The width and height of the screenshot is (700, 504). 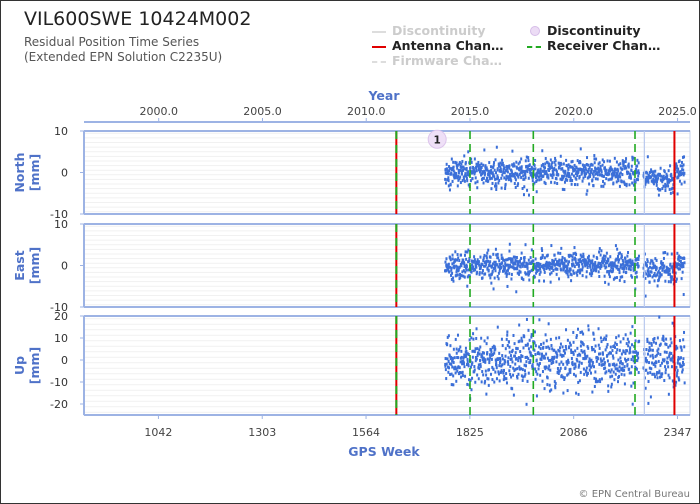 What do you see at coordinates (602, 31) in the screenshot?
I see `legend-item-discontinuity-marker: Discontinuity` at bounding box center [602, 31].